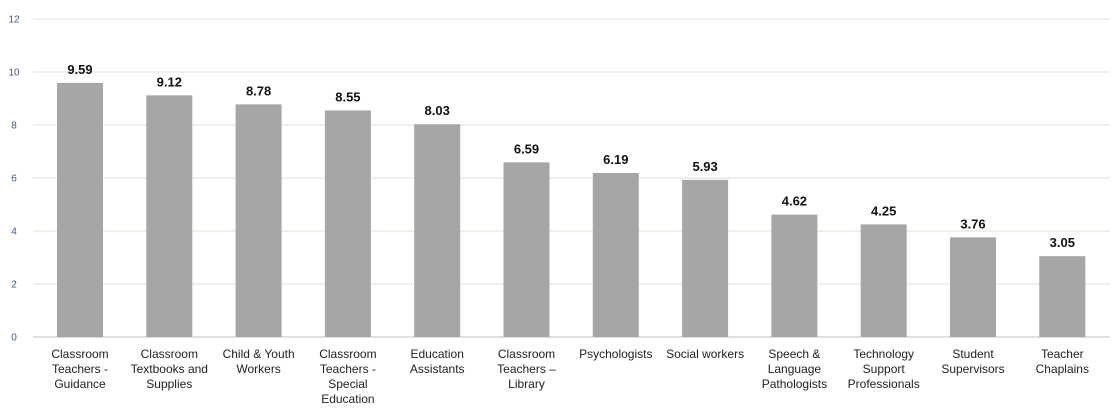  What do you see at coordinates (526, 384) in the screenshot?
I see `category-label-line: Library` at bounding box center [526, 384].